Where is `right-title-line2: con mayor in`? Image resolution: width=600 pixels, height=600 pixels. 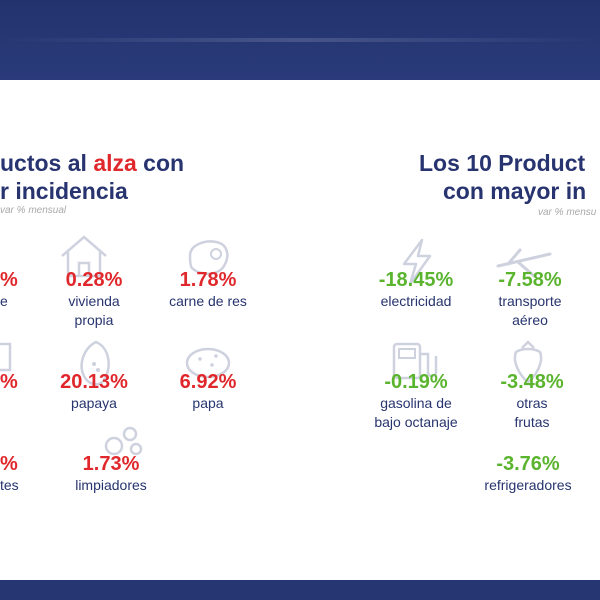 right-title-line2: con mayor in is located at coordinates (515, 191).